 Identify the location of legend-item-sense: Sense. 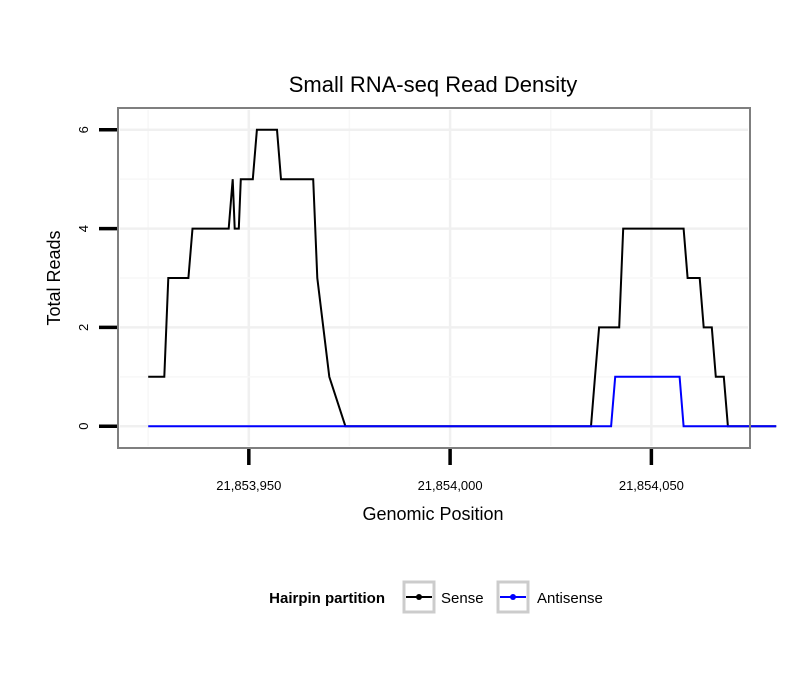
(443, 597).